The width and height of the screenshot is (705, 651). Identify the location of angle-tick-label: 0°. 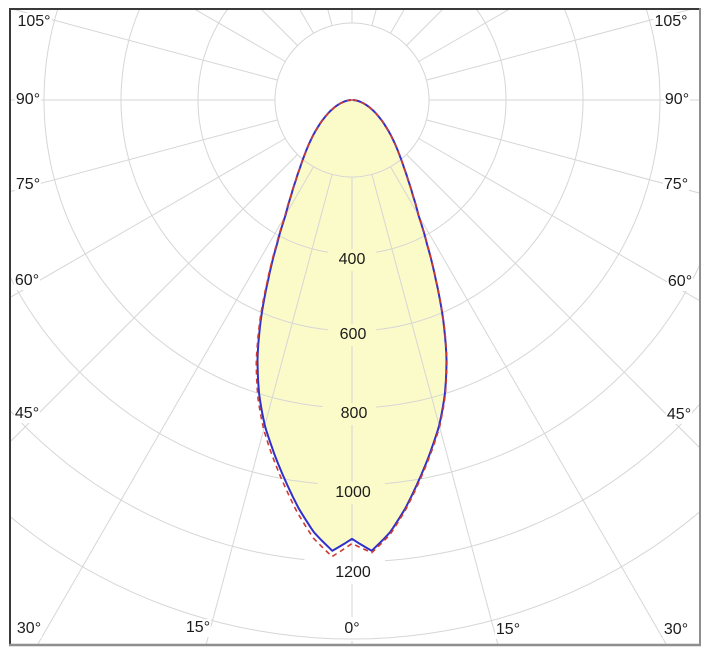
(352, 629).